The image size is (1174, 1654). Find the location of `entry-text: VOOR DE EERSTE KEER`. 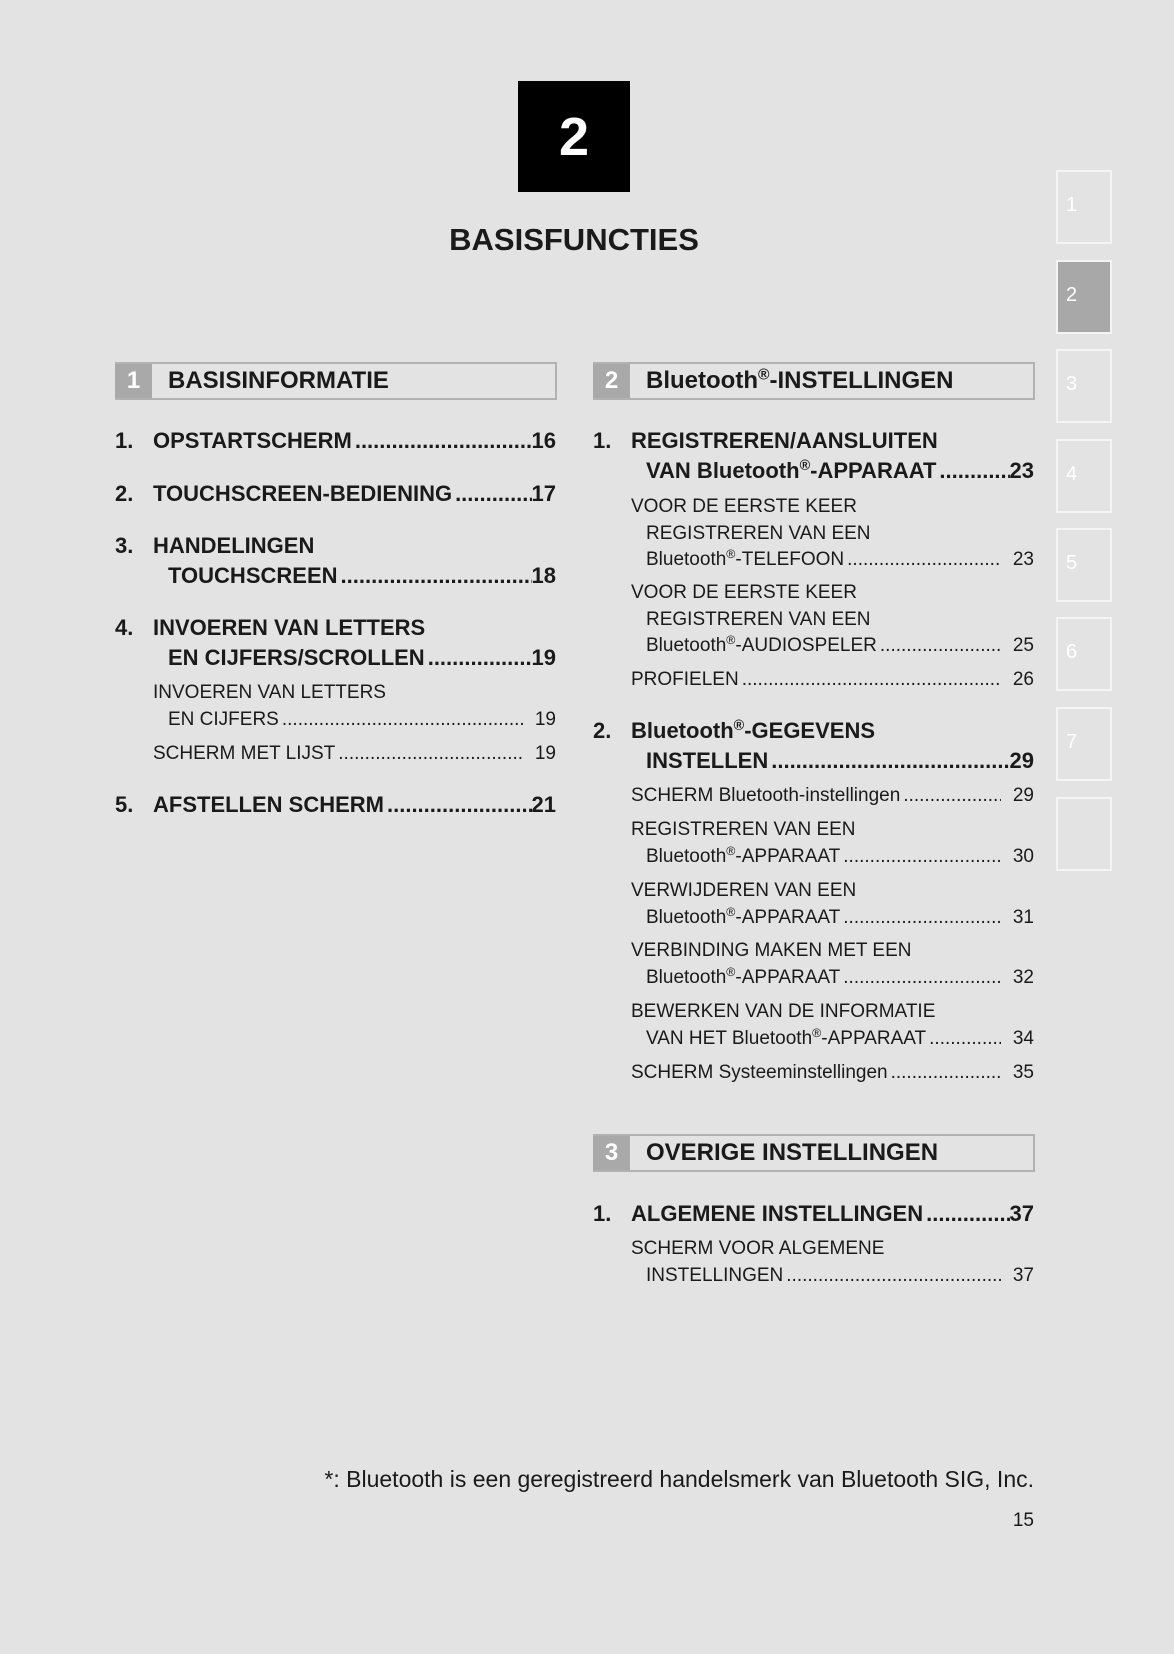

entry-text: VOOR DE EERSTE KEER is located at coordinates (744, 506).